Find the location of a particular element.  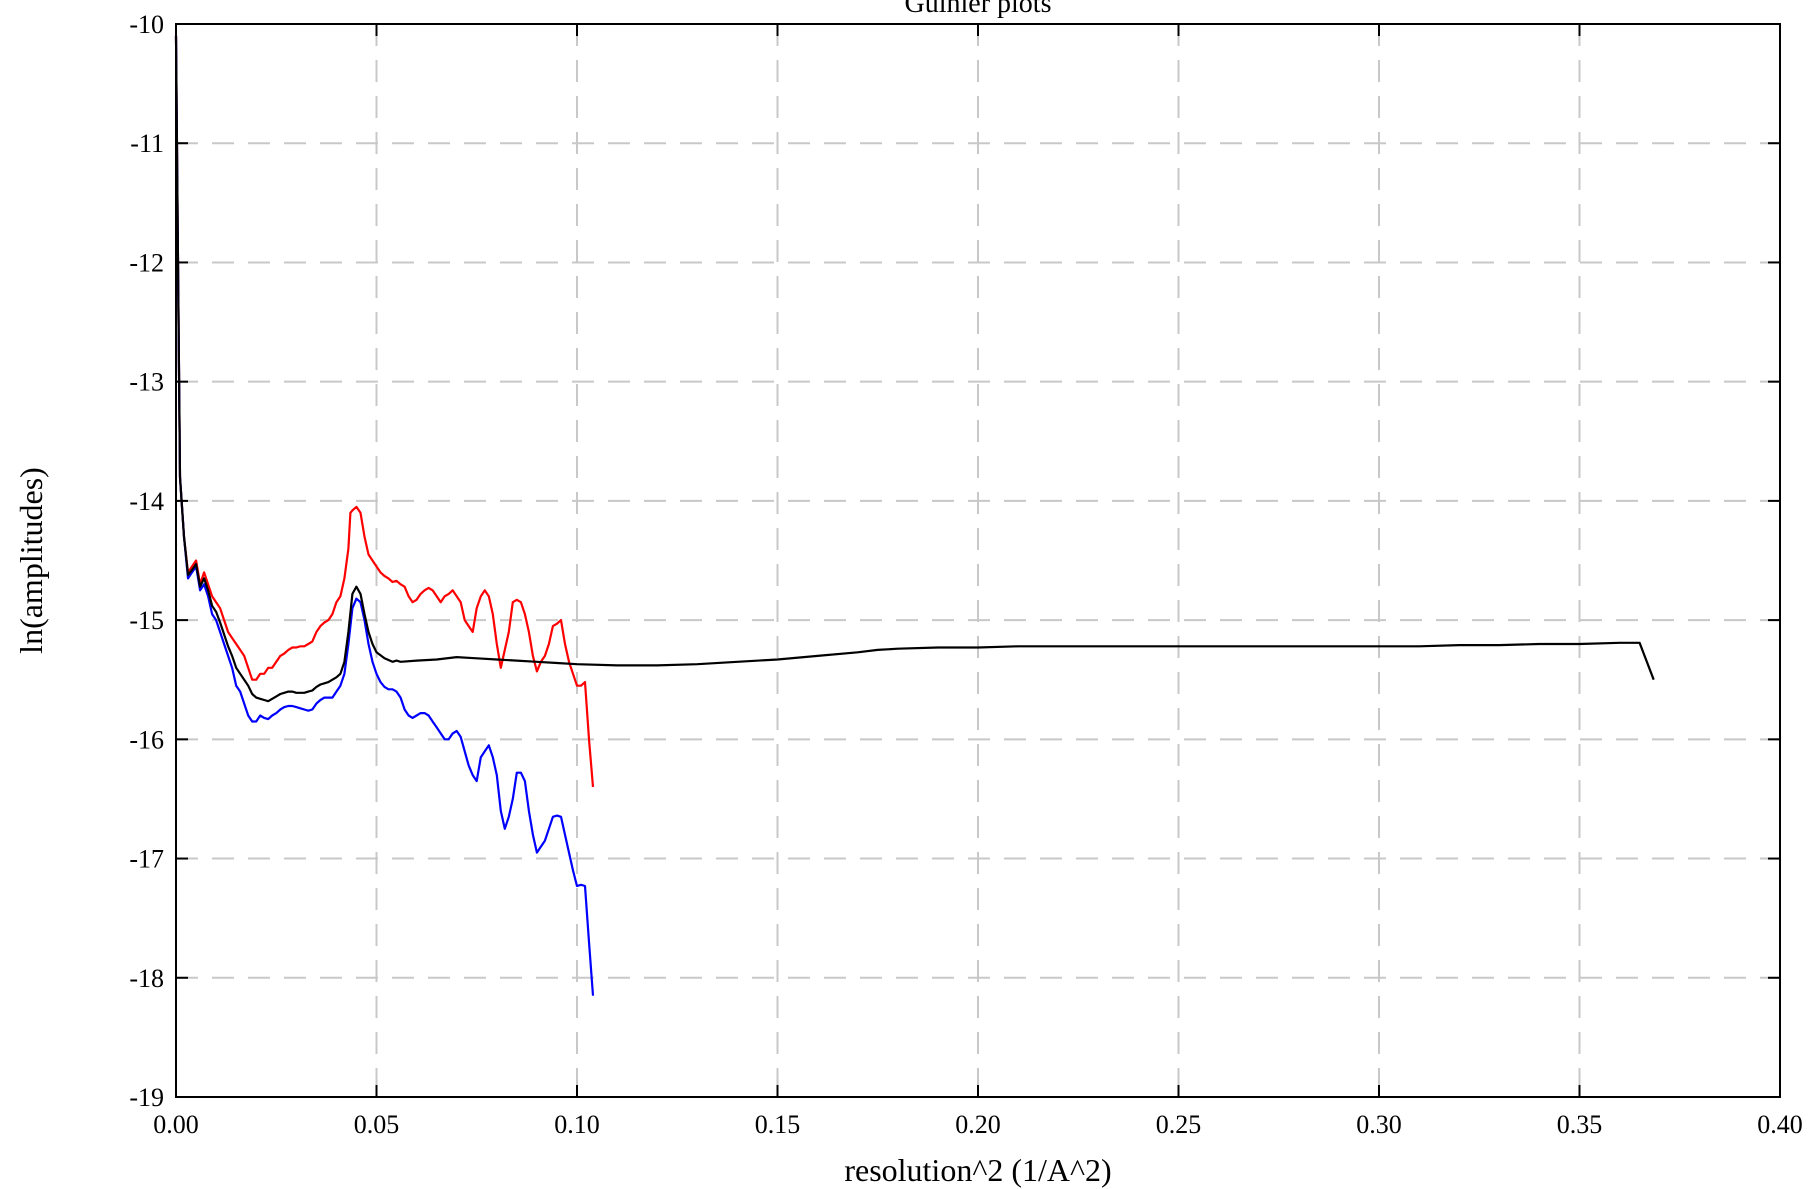

x-axis-title: resolution^2 (1/A^2) is located at coordinates (977, 1170).